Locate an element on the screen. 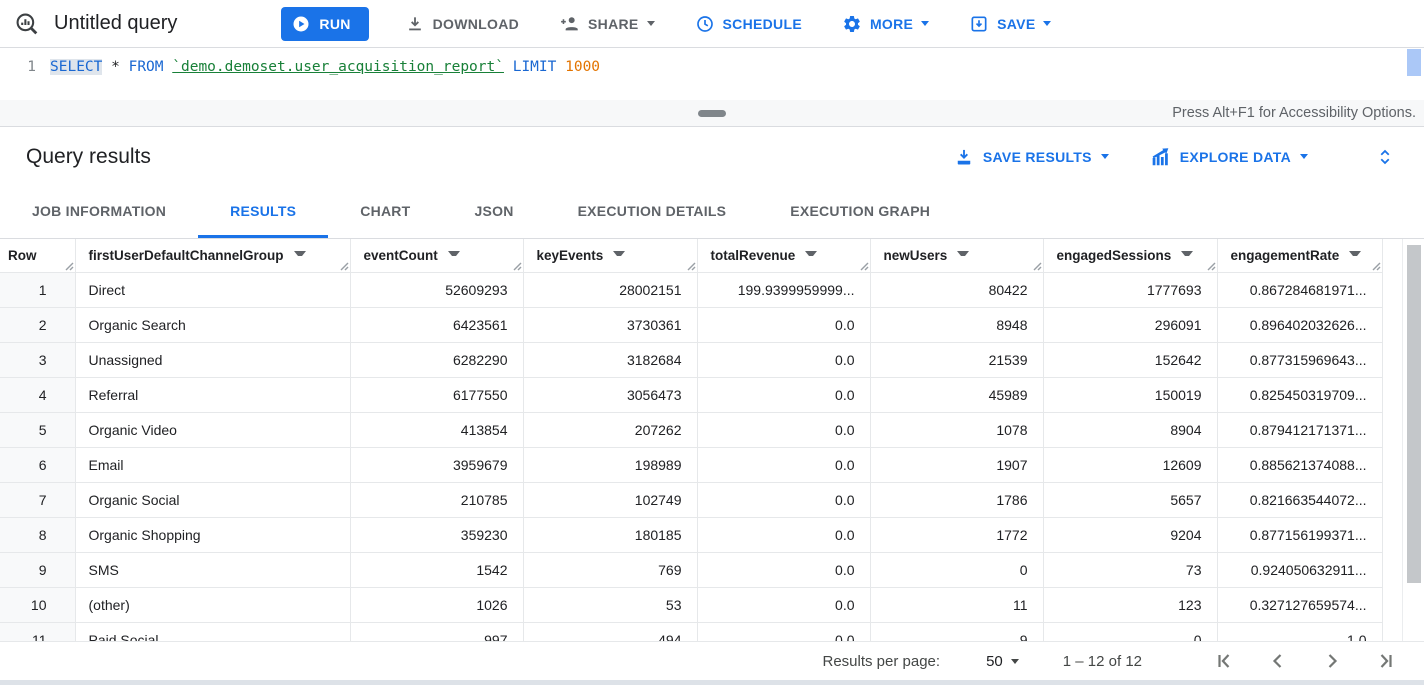 This screenshot has height=685, width=1424. first-page-button is located at coordinates (1224, 661).